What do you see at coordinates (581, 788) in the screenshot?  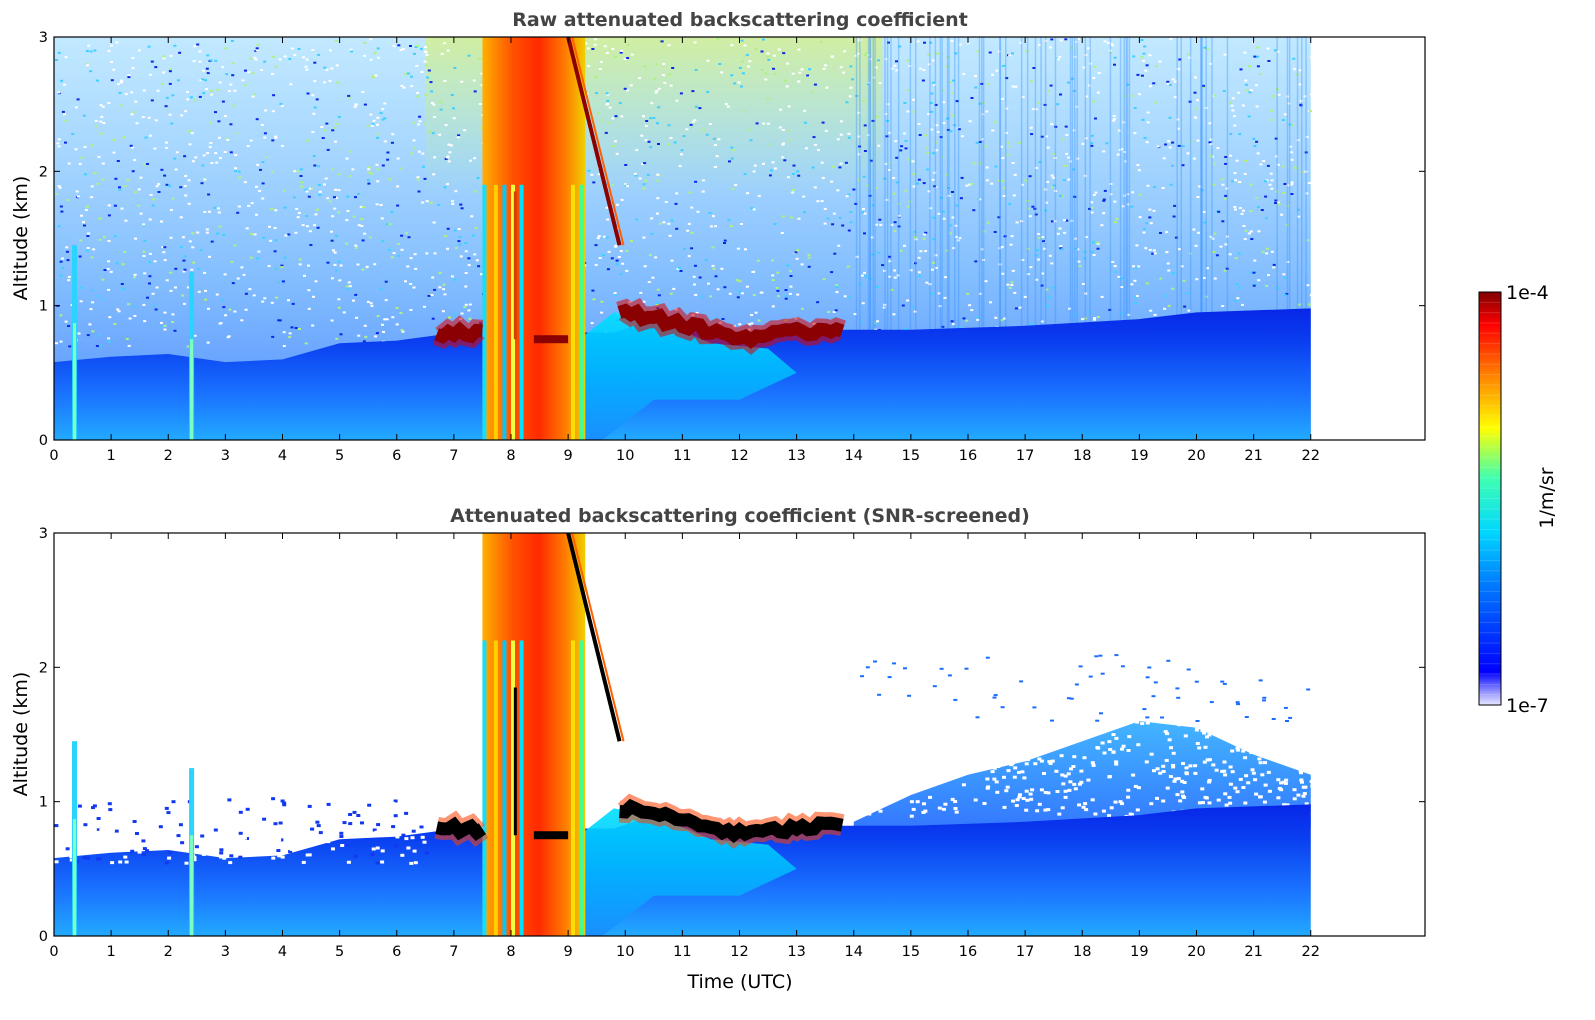 I see `precip-stripe` at bounding box center [581, 788].